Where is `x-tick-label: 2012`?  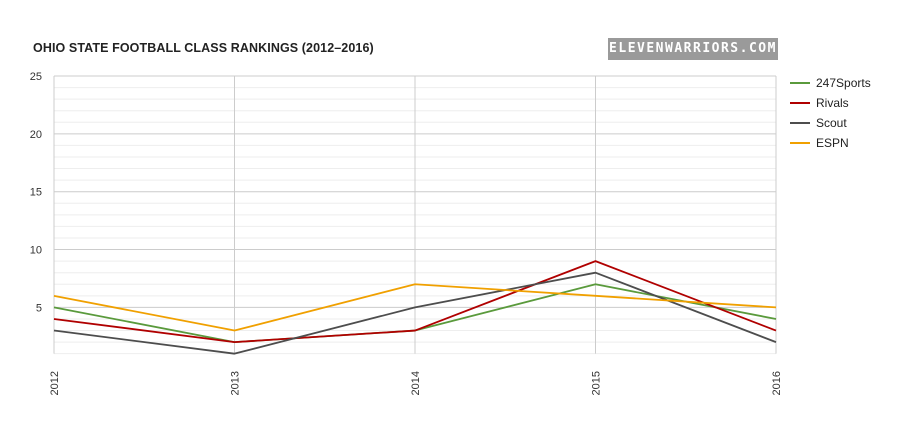
x-tick-label: 2012 is located at coordinates (55, 383).